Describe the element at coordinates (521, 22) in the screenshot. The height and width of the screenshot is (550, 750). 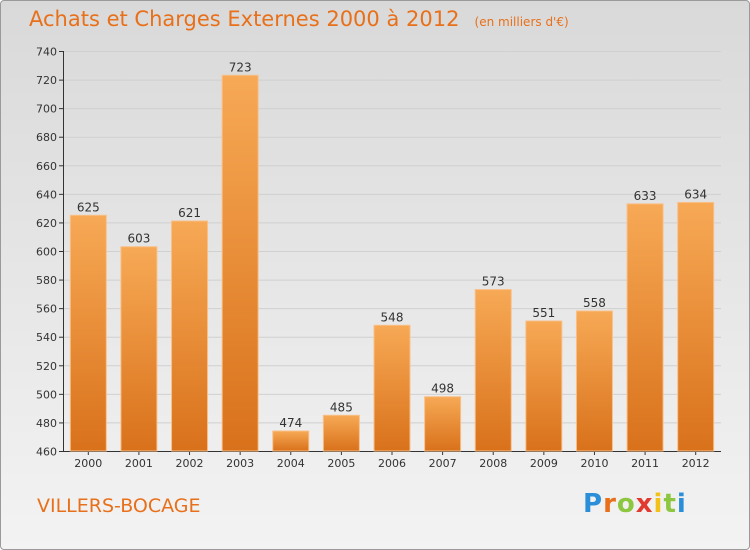
I see `chart-subtitle: (en milliers d'€)` at that location.